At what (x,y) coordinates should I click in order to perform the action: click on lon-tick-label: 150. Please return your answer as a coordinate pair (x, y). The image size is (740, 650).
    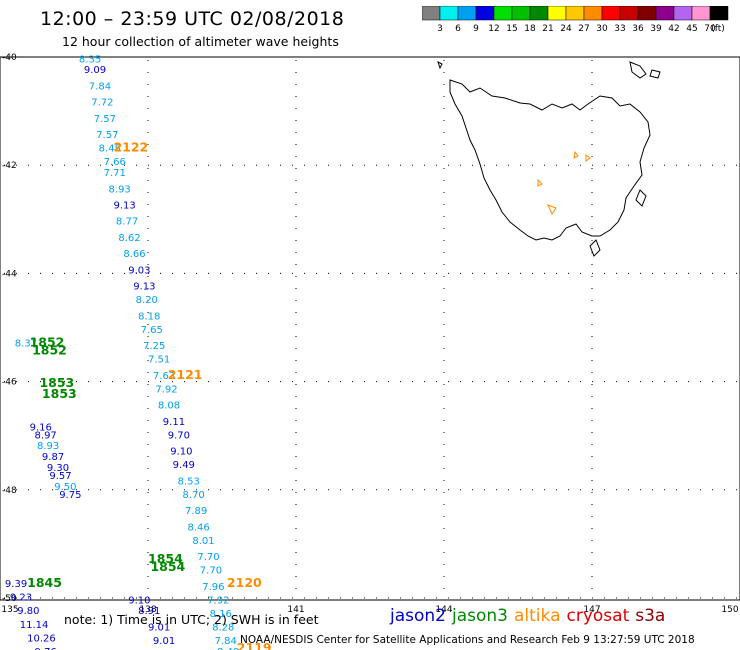
    Looking at the image, I should click on (729, 610).